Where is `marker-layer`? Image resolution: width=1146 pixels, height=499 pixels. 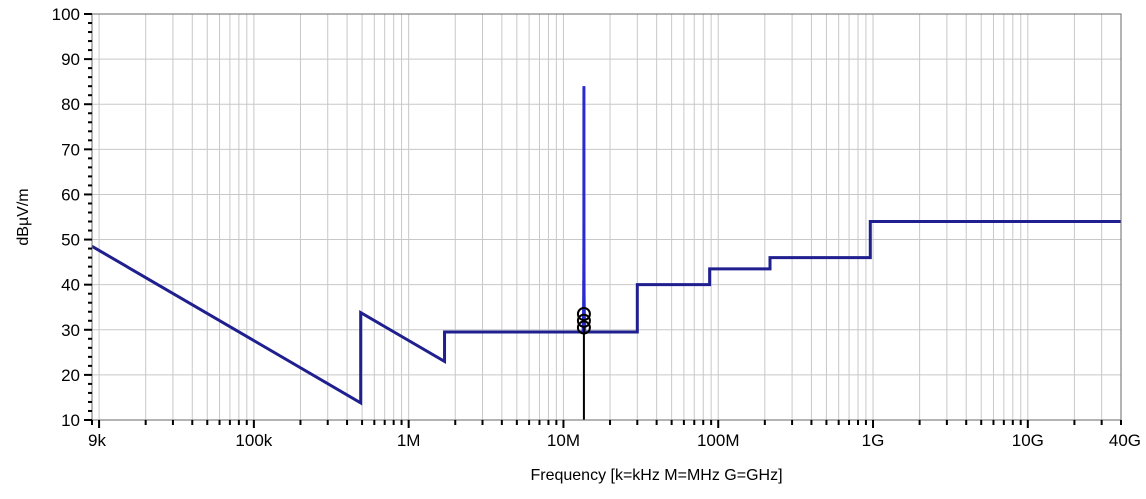
marker-layer is located at coordinates (583, 363).